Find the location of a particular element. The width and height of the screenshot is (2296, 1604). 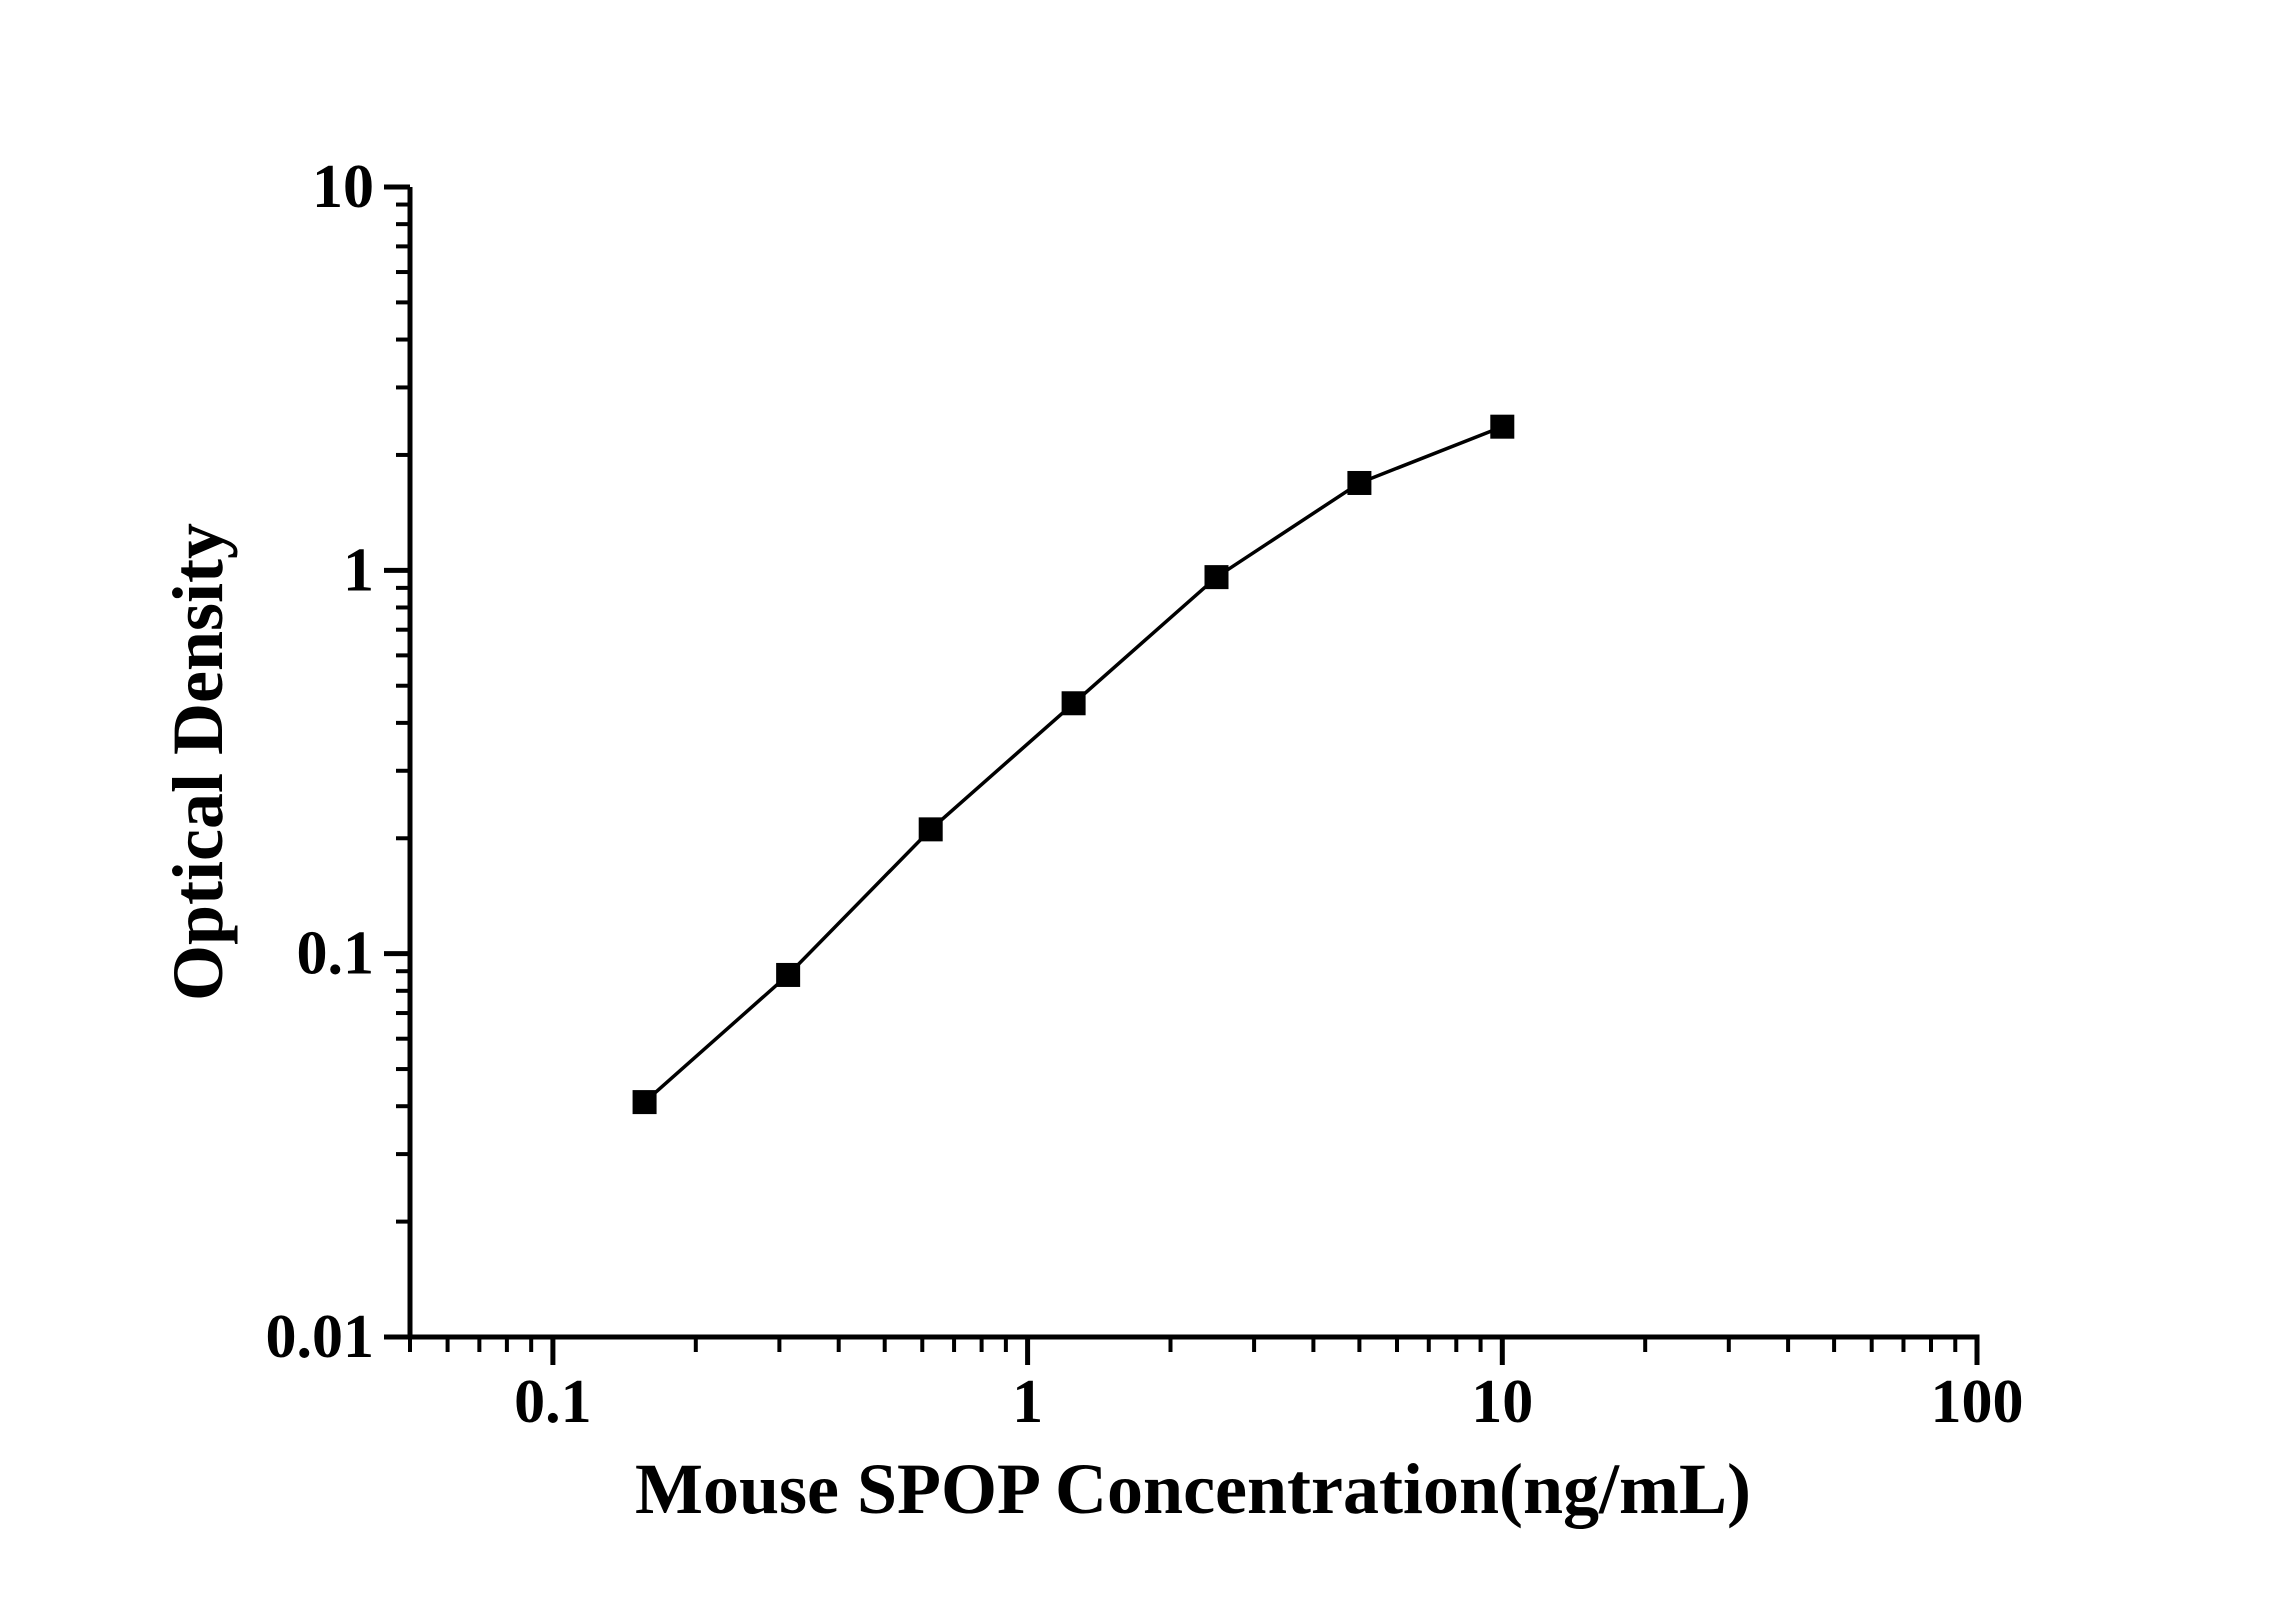

y-tick-label: 0.01 is located at coordinates (320, 1337).